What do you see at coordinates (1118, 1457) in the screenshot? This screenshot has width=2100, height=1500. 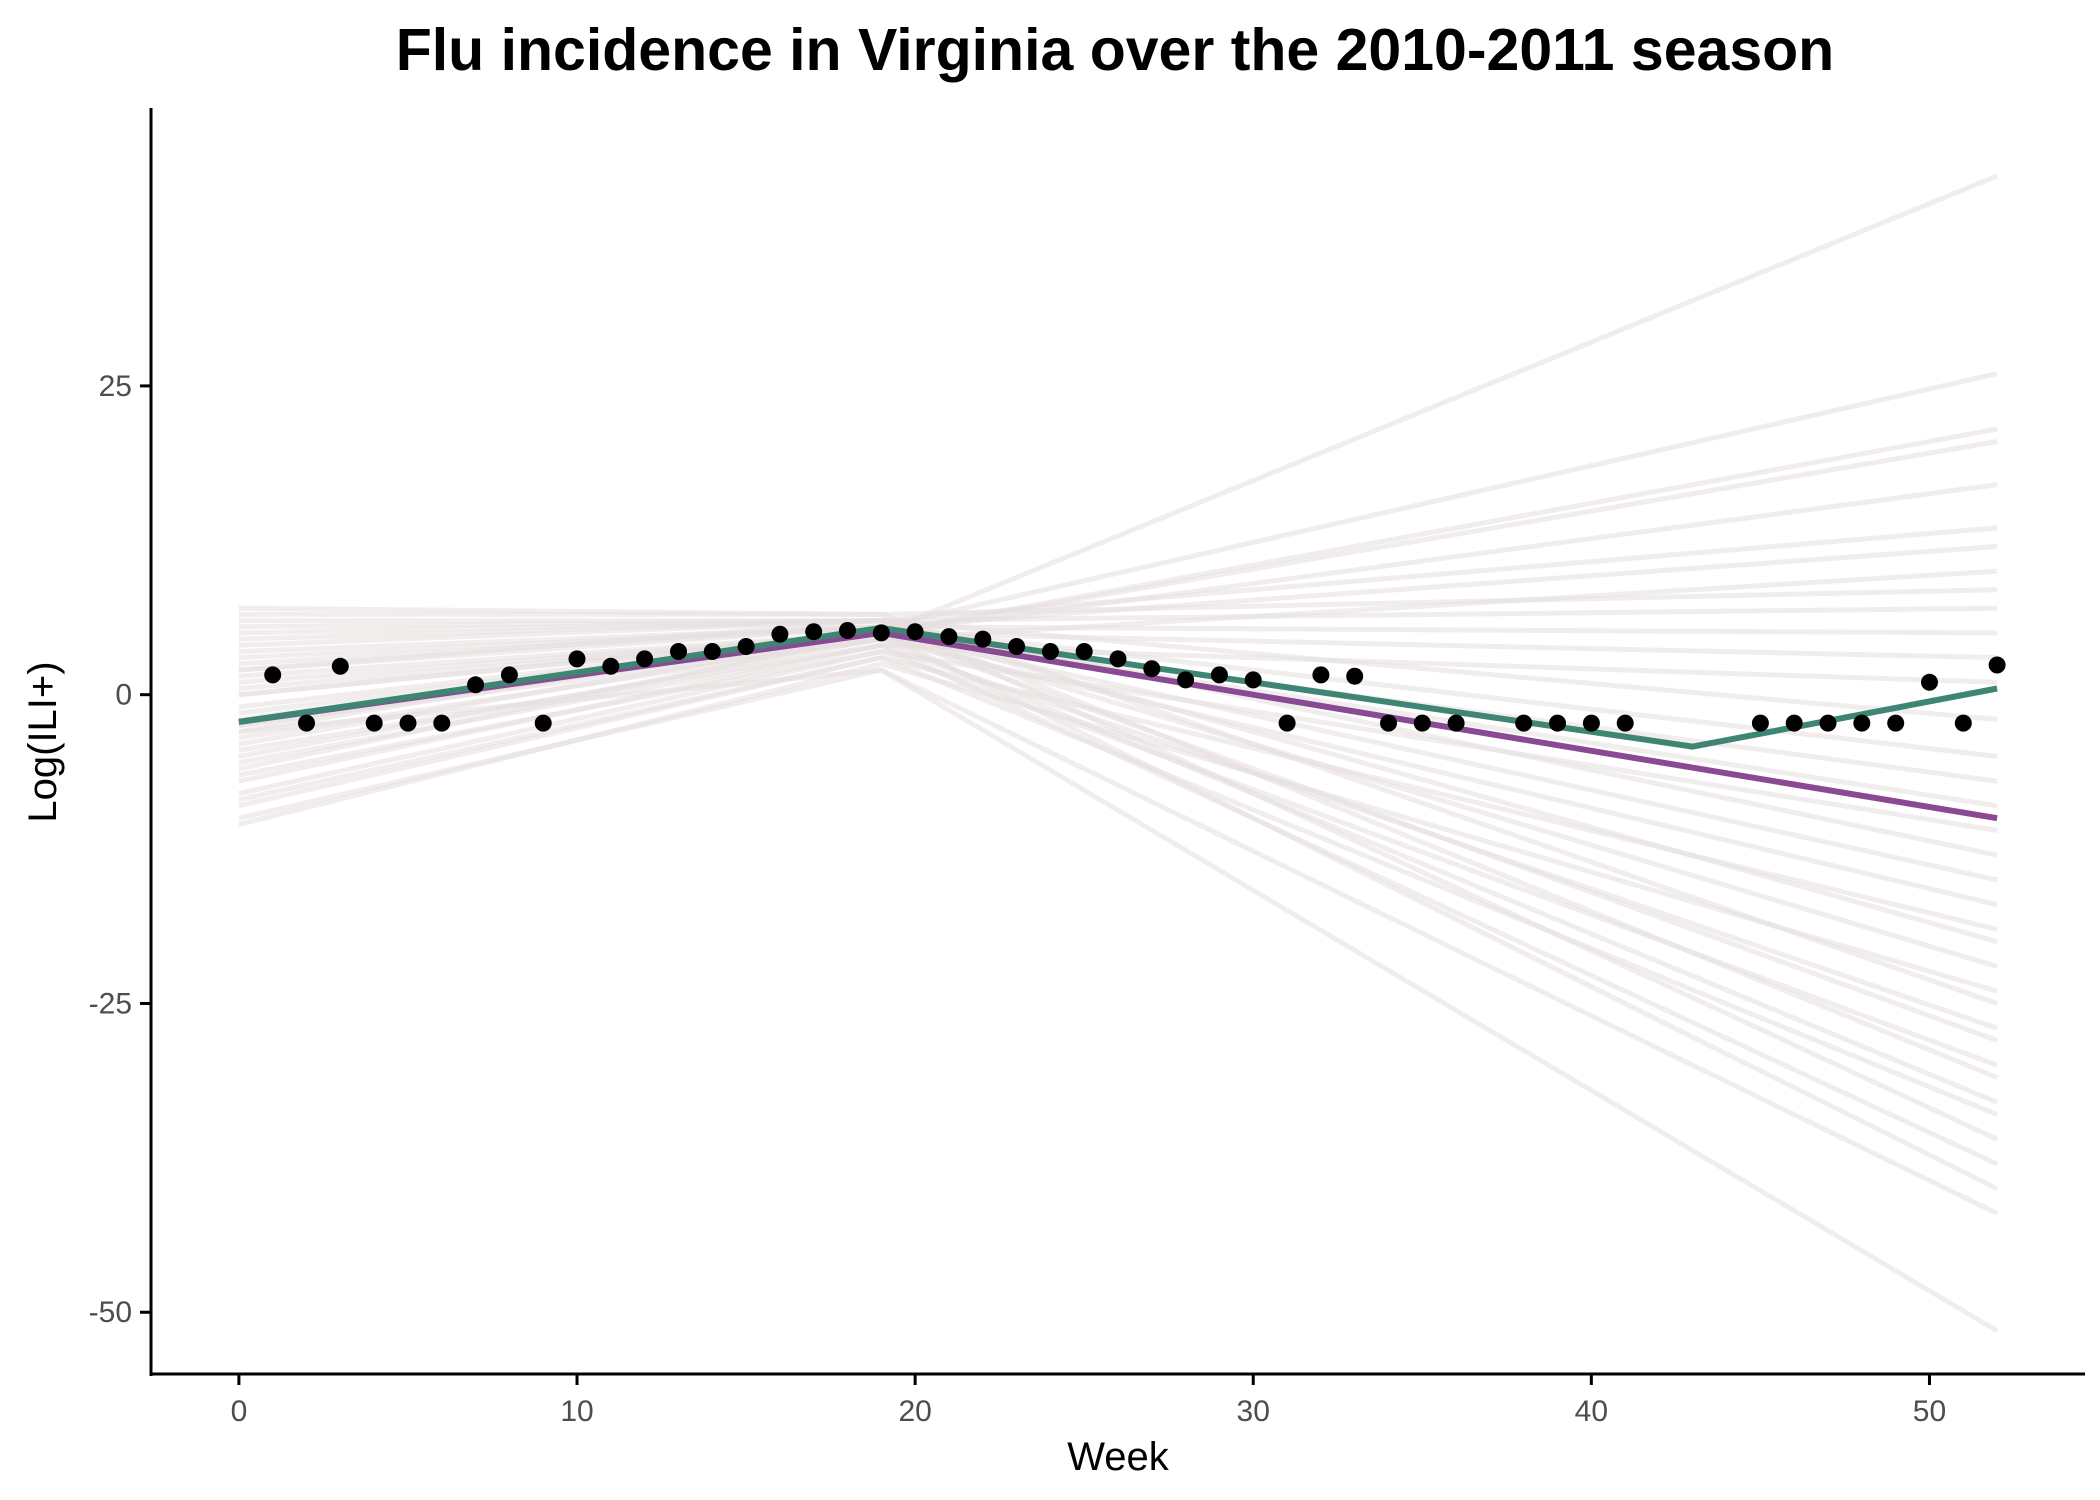 I see `x-axis-title: Week` at bounding box center [1118, 1457].